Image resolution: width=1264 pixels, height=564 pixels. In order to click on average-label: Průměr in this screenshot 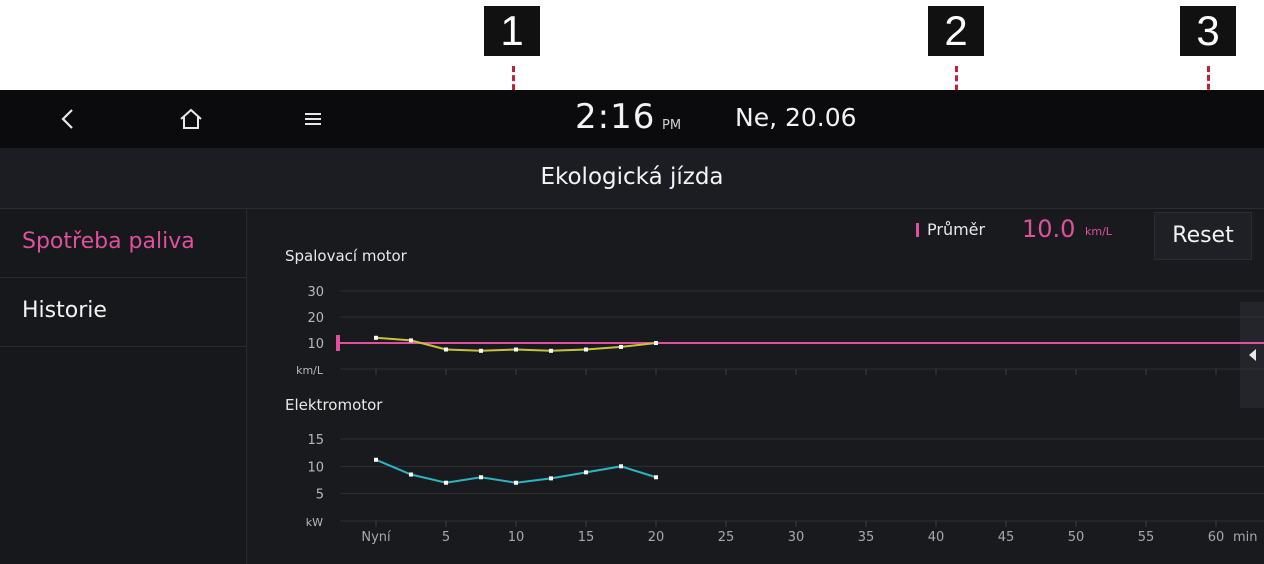, I will do `click(956, 229)`.